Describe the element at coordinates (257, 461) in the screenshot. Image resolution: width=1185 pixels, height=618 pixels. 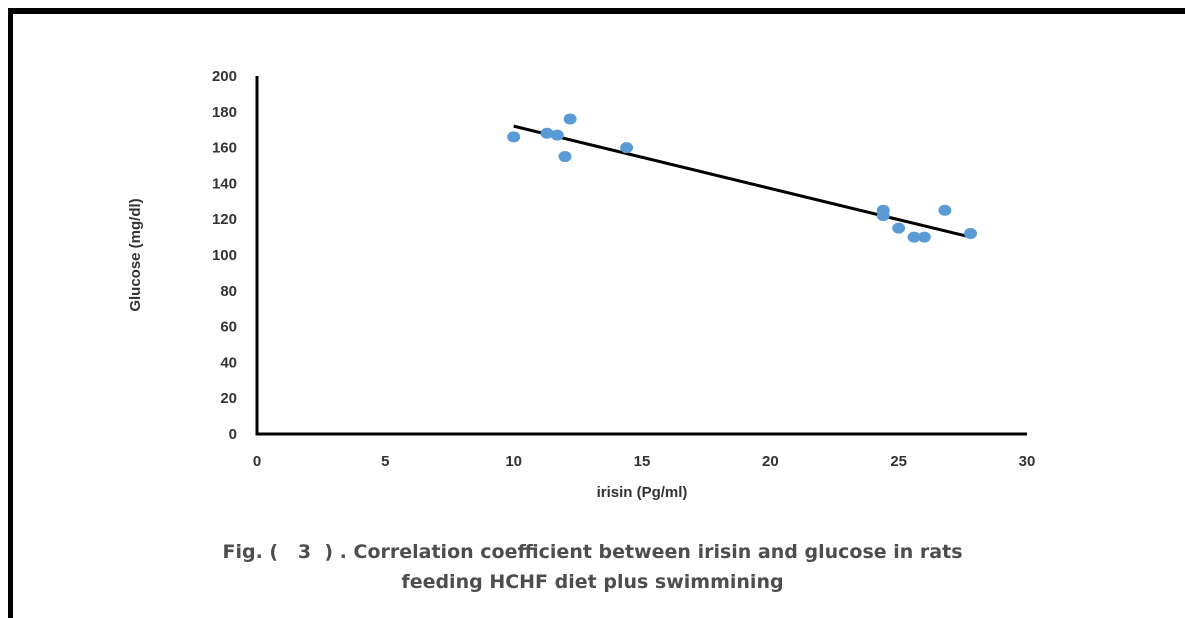
I see `x-tick-label: 0` at that location.